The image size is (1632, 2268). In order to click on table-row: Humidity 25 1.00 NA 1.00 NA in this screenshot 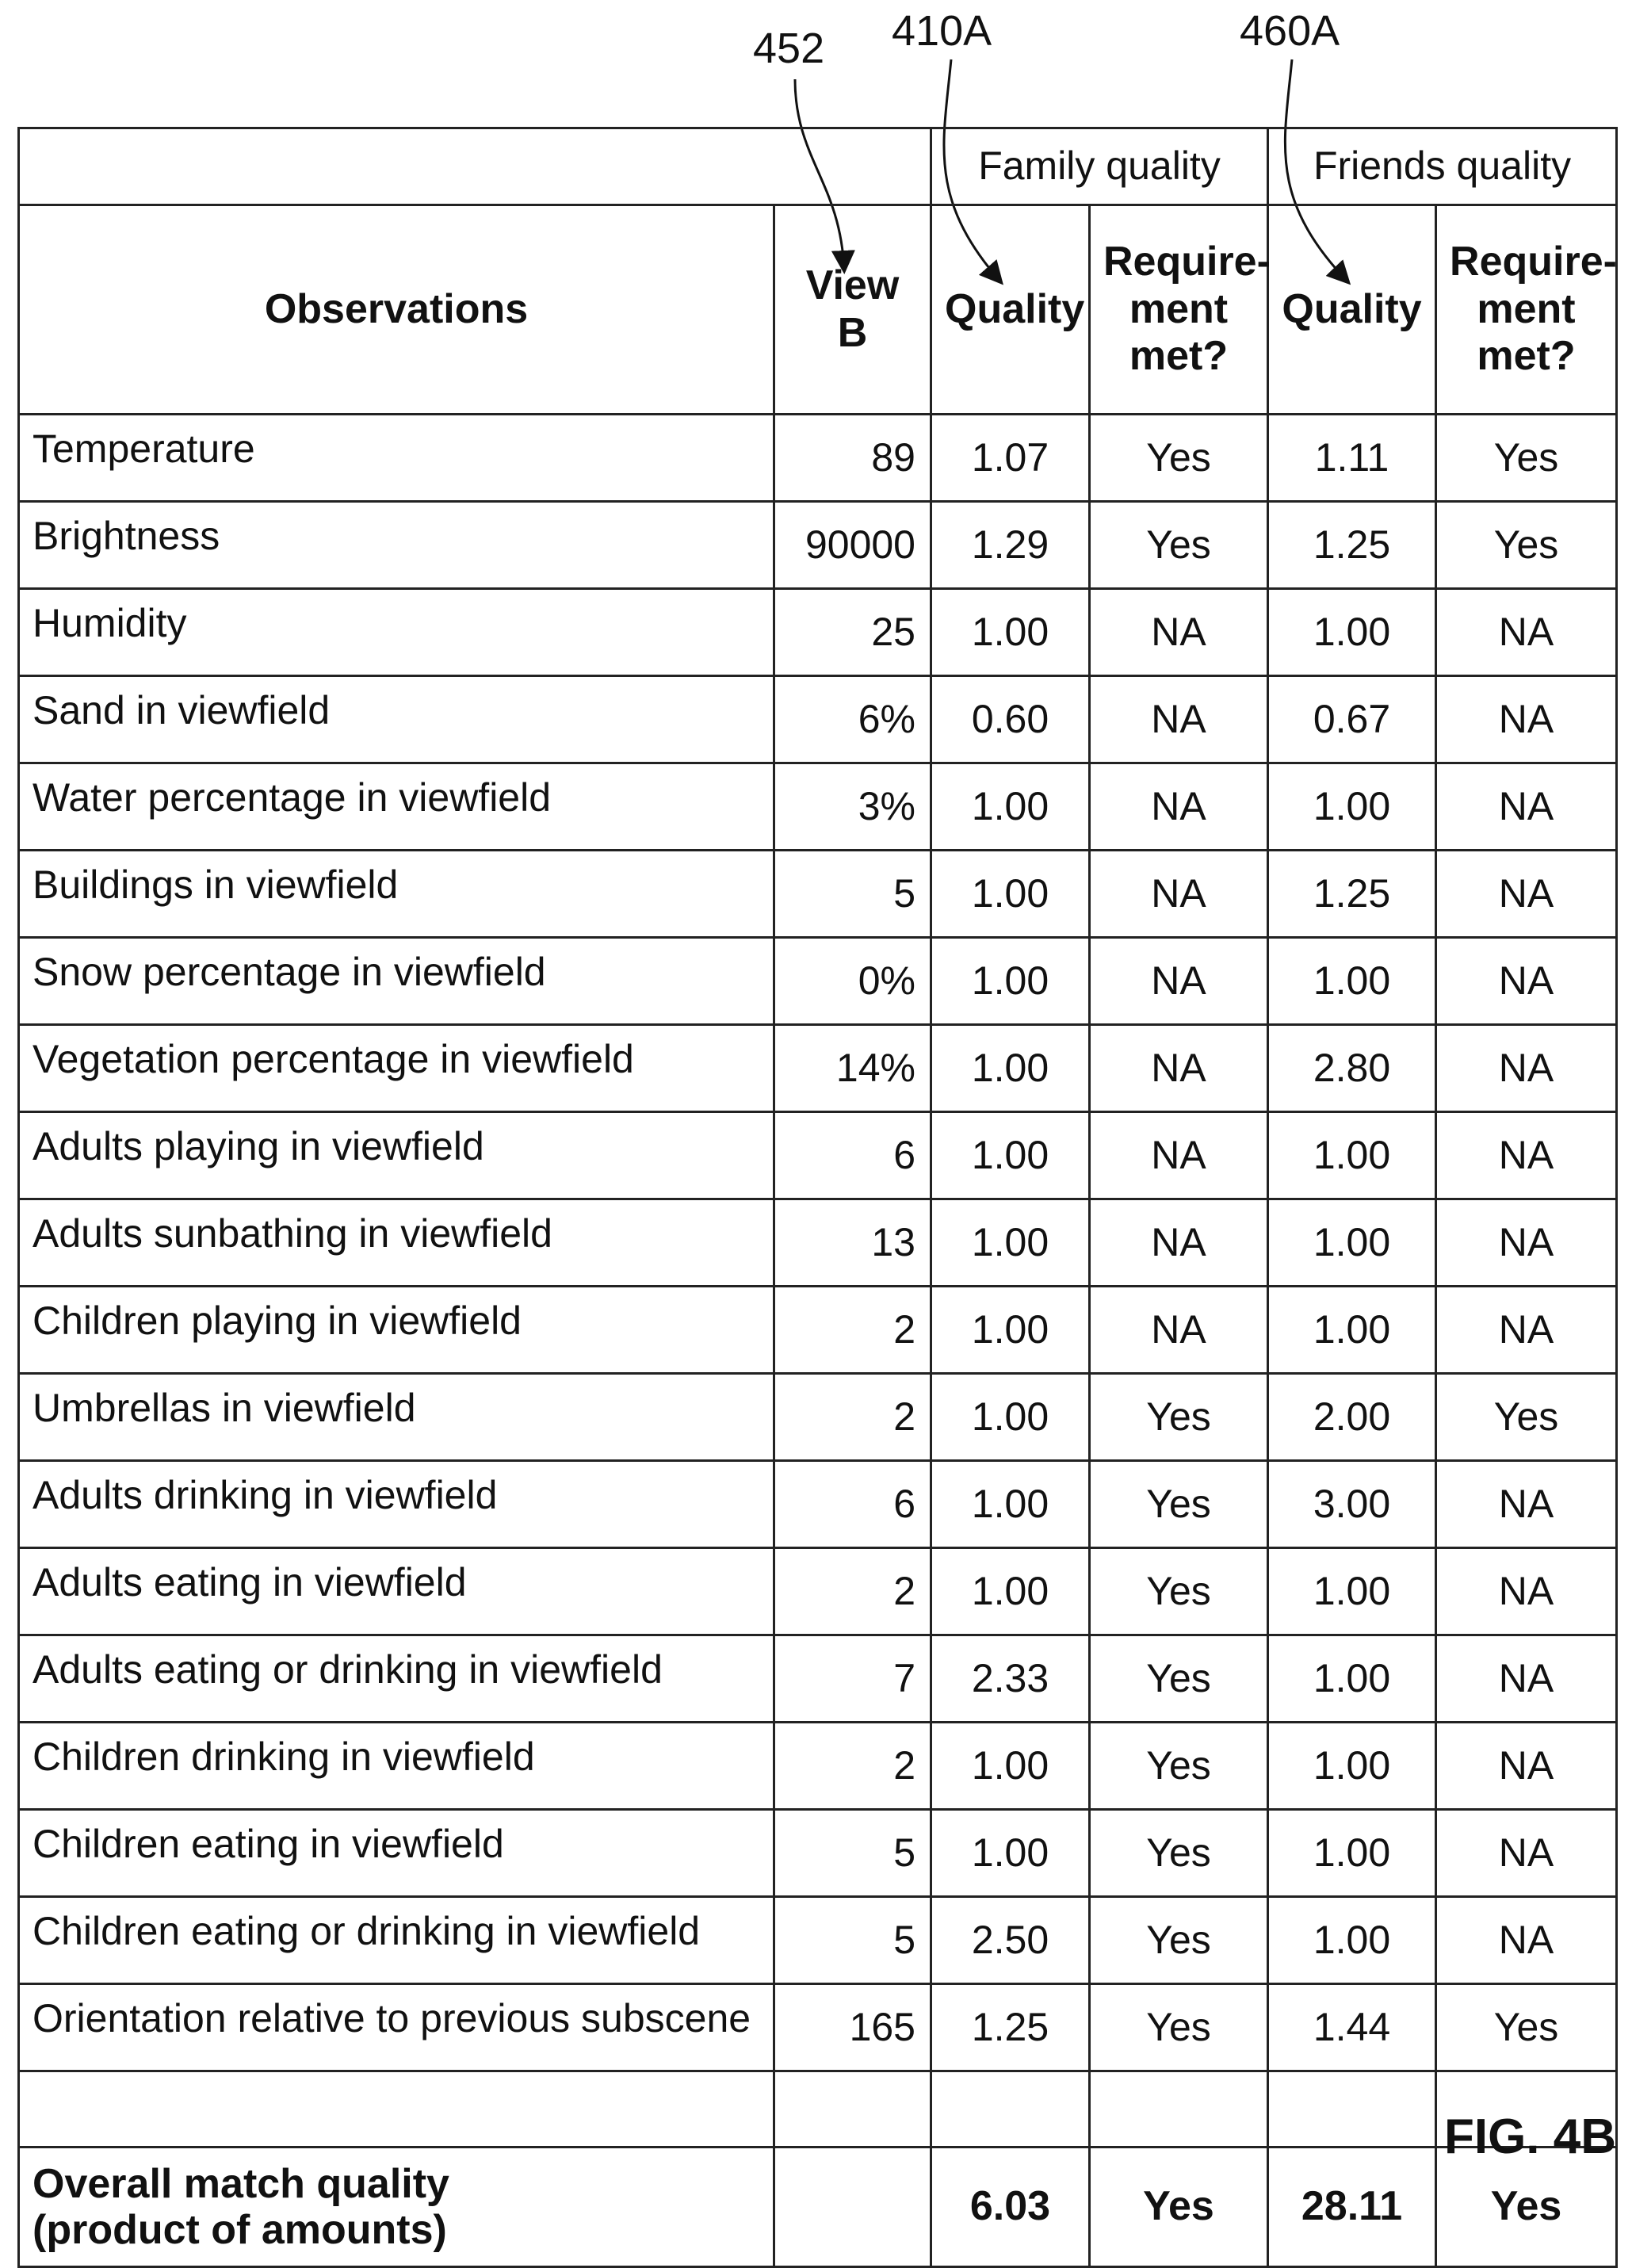, I will do `click(818, 632)`.